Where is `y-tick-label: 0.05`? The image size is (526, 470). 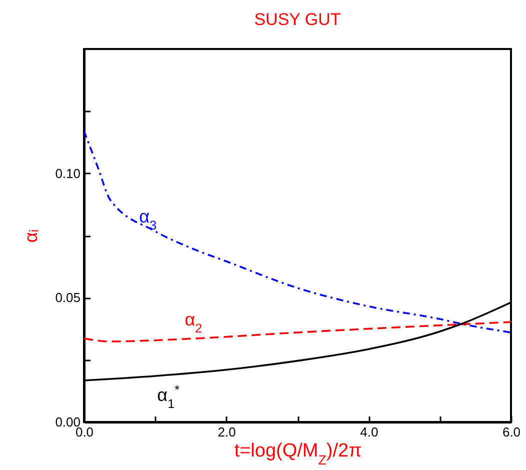
y-tick-label: 0.05 is located at coordinates (67, 298).